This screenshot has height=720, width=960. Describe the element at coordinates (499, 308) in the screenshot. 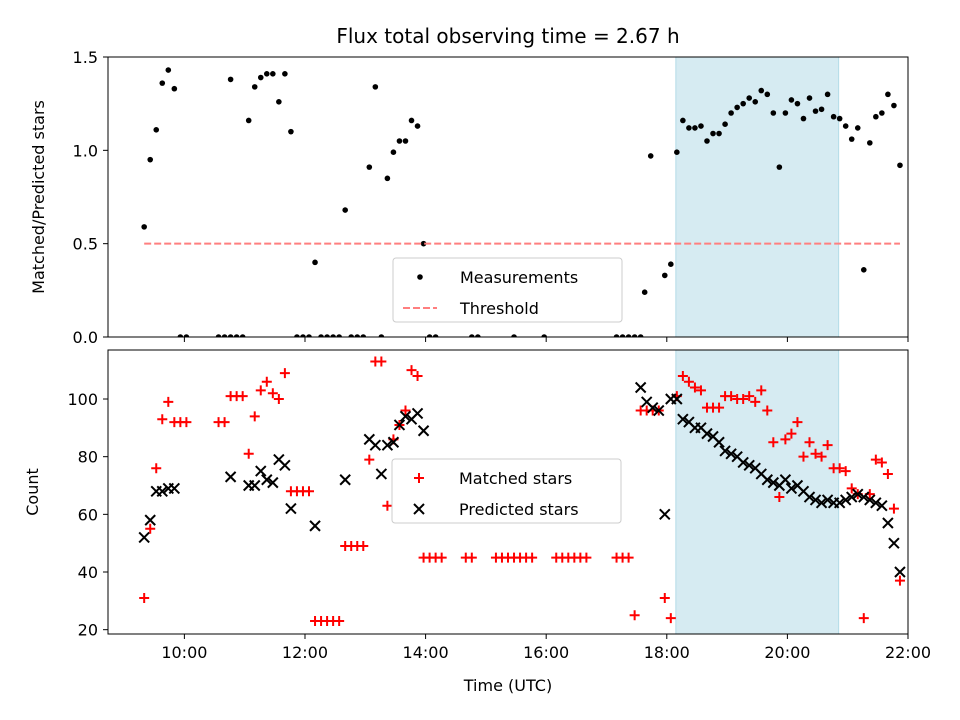

I see `legend-label: Threshold` at that location.